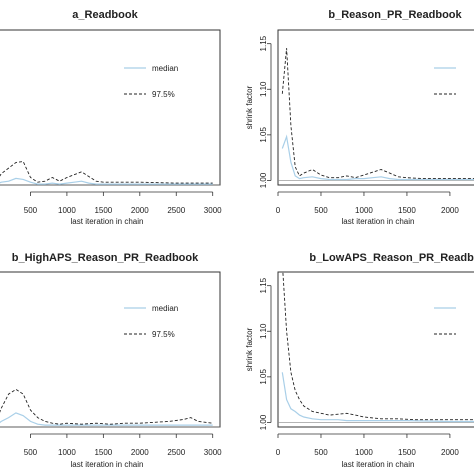  What do you see at coordinates (395, 15) in the screenshot?
I see `chart-title: b_Reason_PR_Readbook` at bounding box center [395, 15].